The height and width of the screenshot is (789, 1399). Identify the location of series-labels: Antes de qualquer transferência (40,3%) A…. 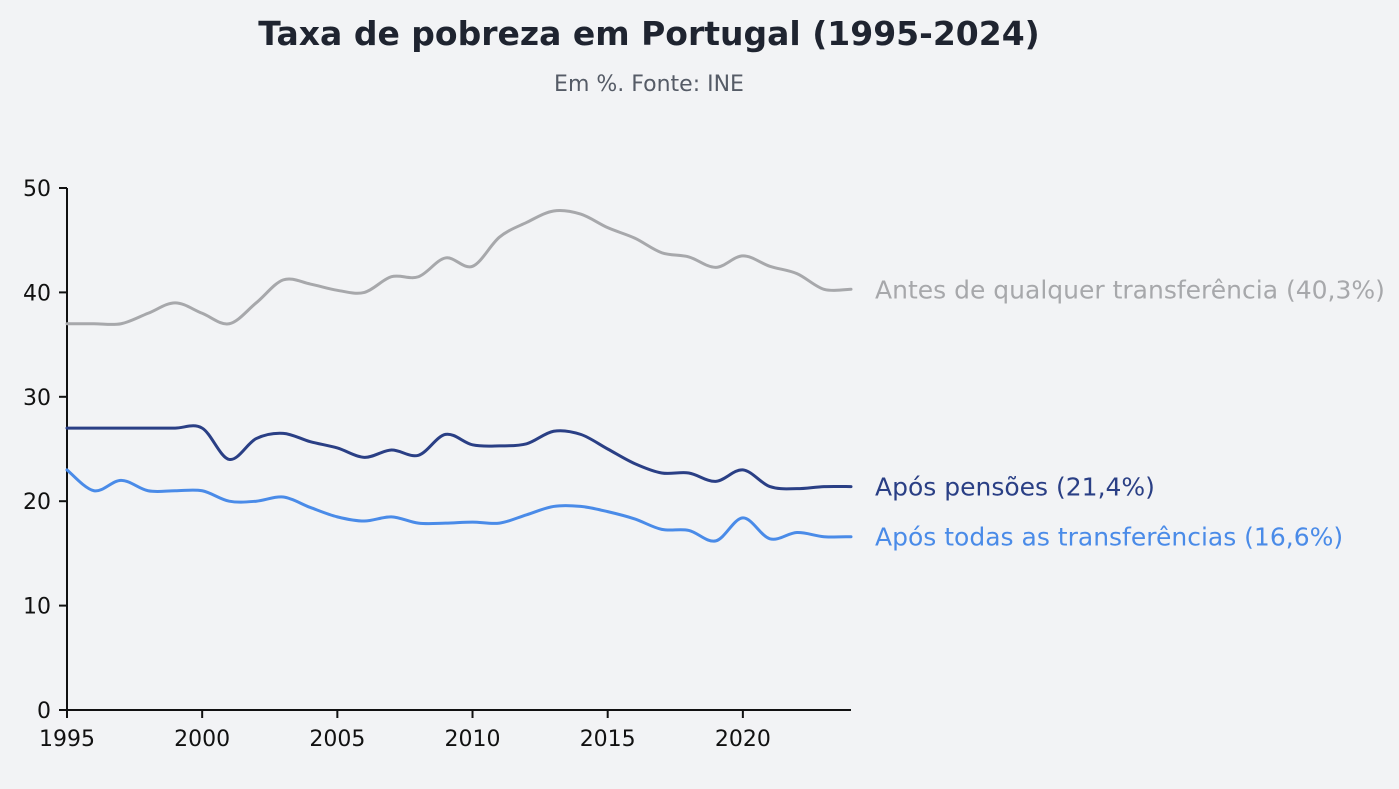
(1130, 413).